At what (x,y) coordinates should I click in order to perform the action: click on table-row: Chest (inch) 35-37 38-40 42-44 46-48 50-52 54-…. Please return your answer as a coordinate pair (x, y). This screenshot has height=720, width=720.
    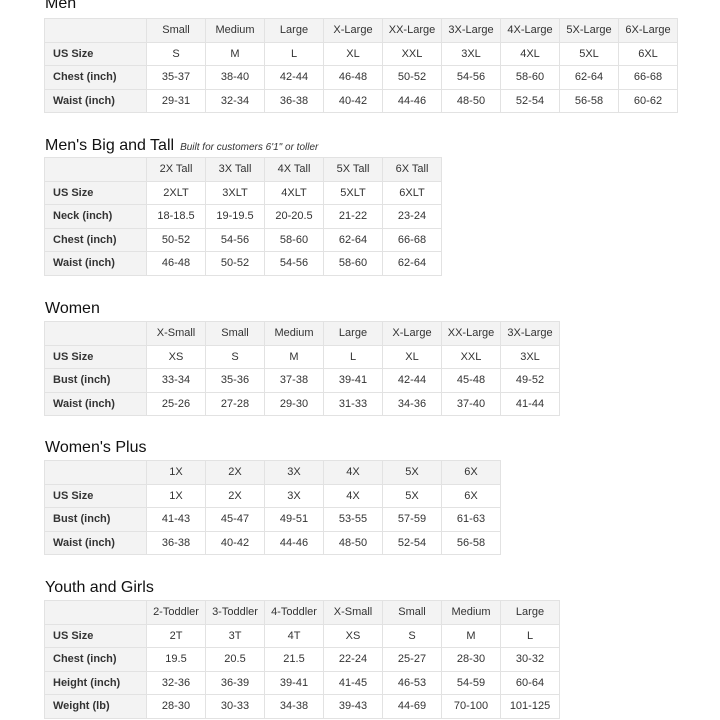
    Looking at the image, I should click on (361, 77).